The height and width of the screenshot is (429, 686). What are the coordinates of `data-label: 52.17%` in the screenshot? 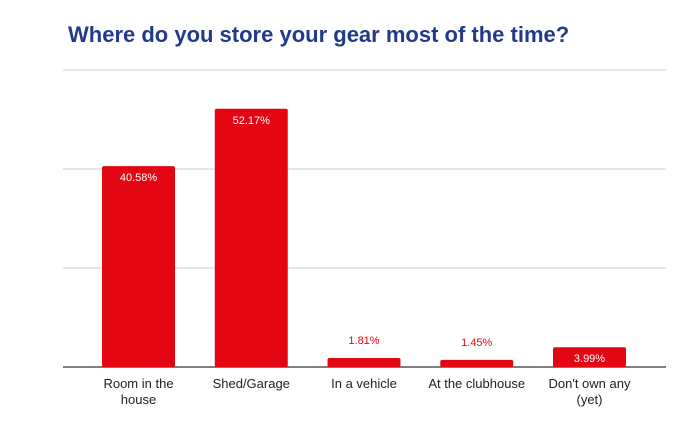 It's located at (252, 121).